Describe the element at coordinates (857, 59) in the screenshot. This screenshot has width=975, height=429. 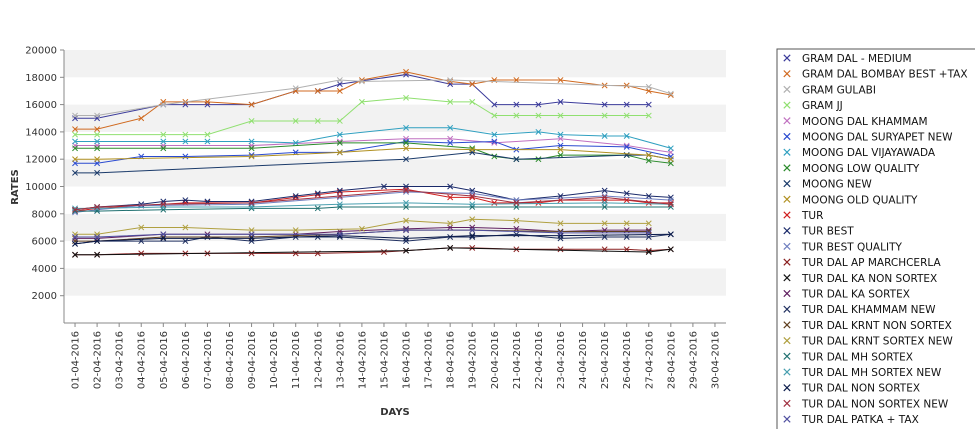
I see `legend-label: GRAM DAL - MEDIUM` at that location.